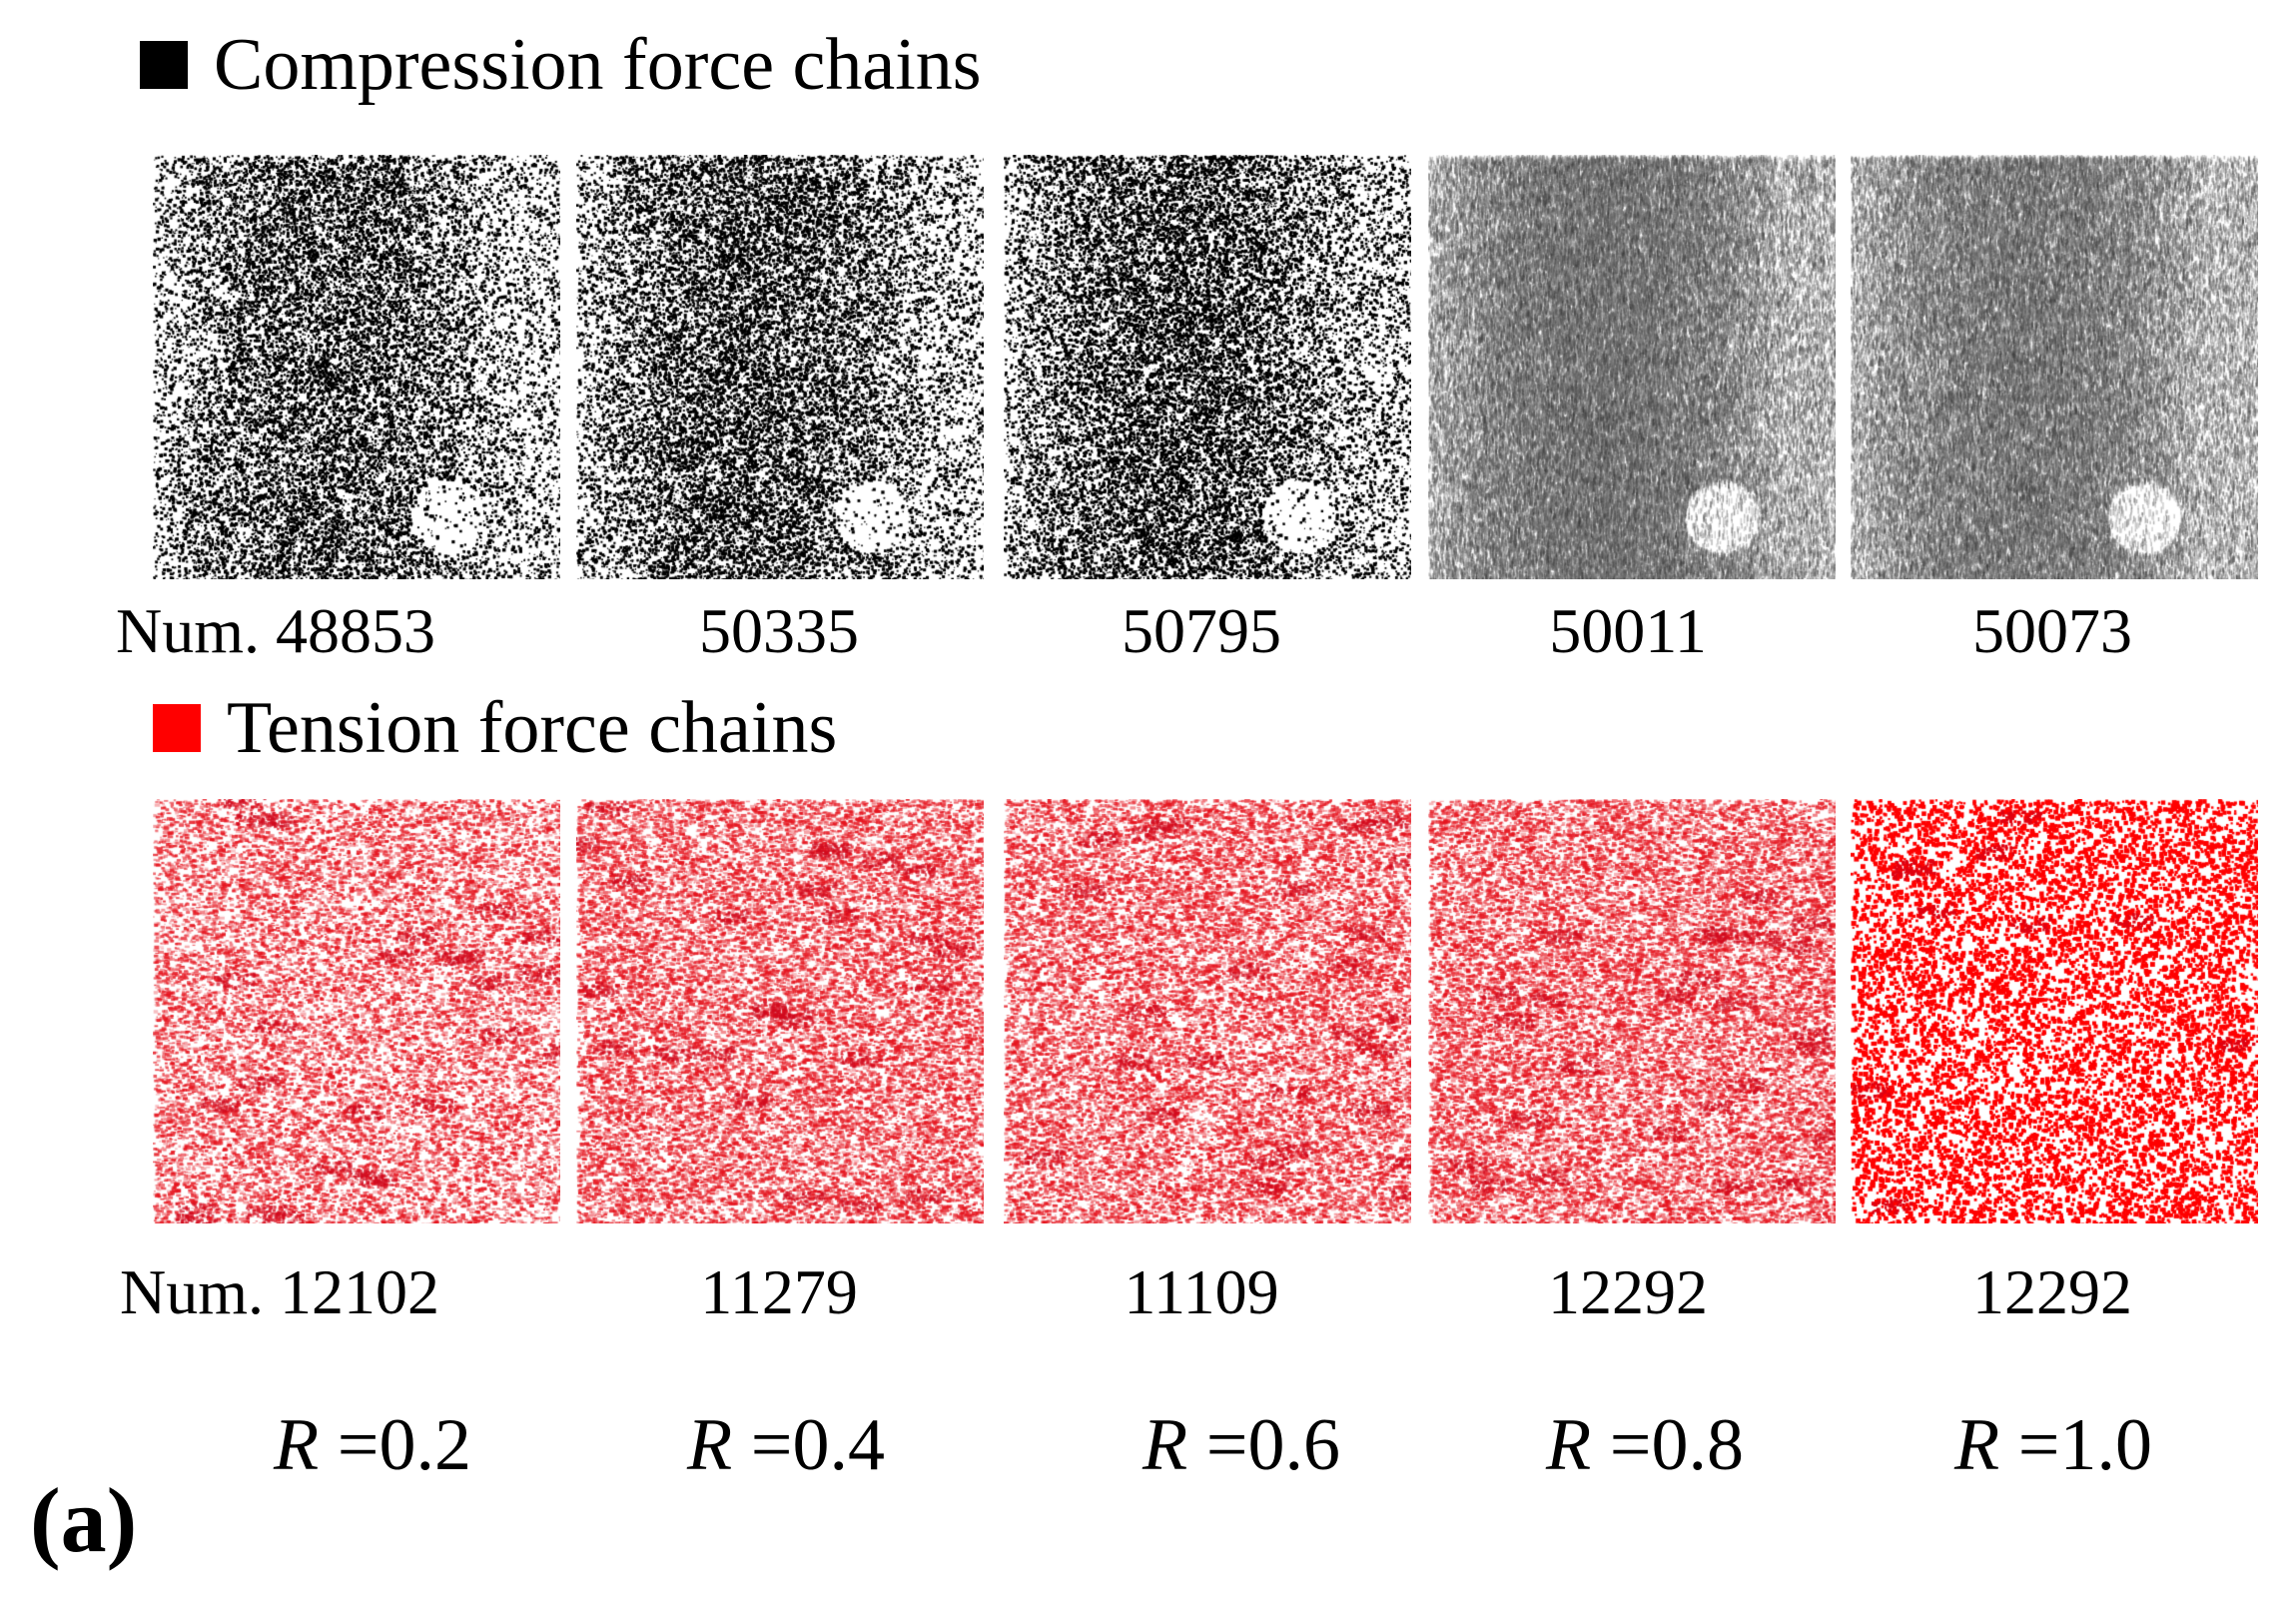  Describe the element at coordinates (84, 1520) in the screenshot. I see `panel-tag: (a)` at that location.